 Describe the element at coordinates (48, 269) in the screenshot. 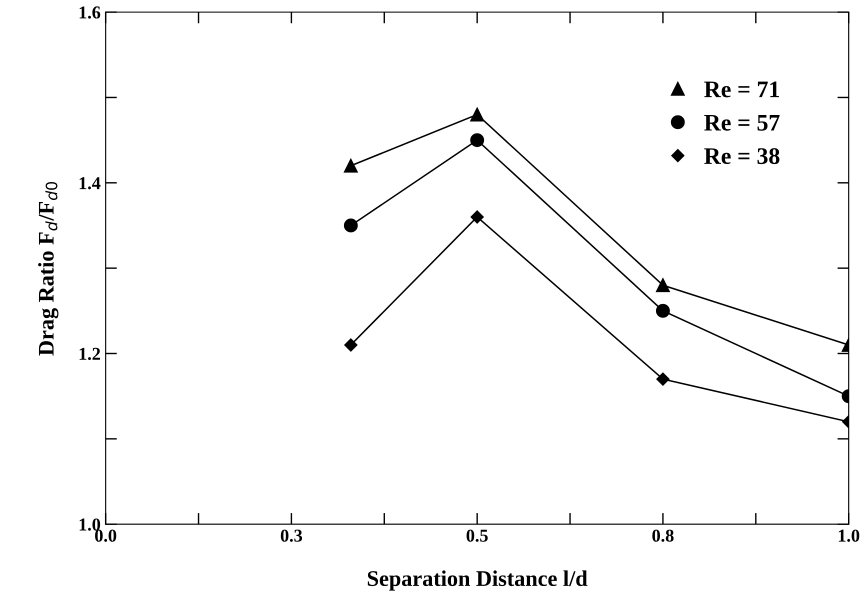

I see `y-axis-title: Drag Ratio F$_{d}$/F$_{d0}$` at that location.